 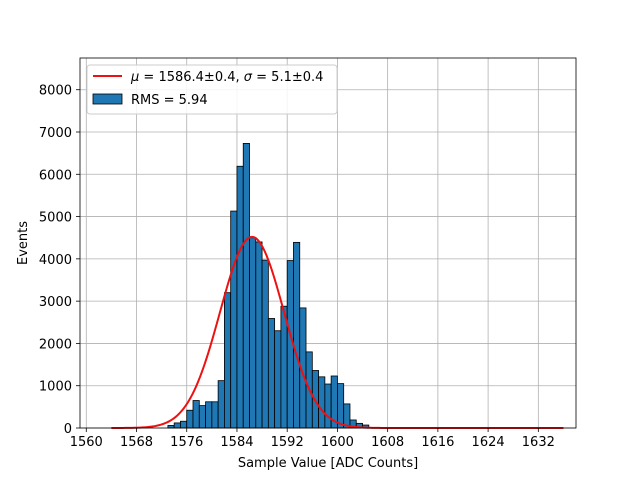 What do you see at coordinates (55, 175) in the screenshot?
I see `y-tick-label: 6000` at bounding box center [55, 175].